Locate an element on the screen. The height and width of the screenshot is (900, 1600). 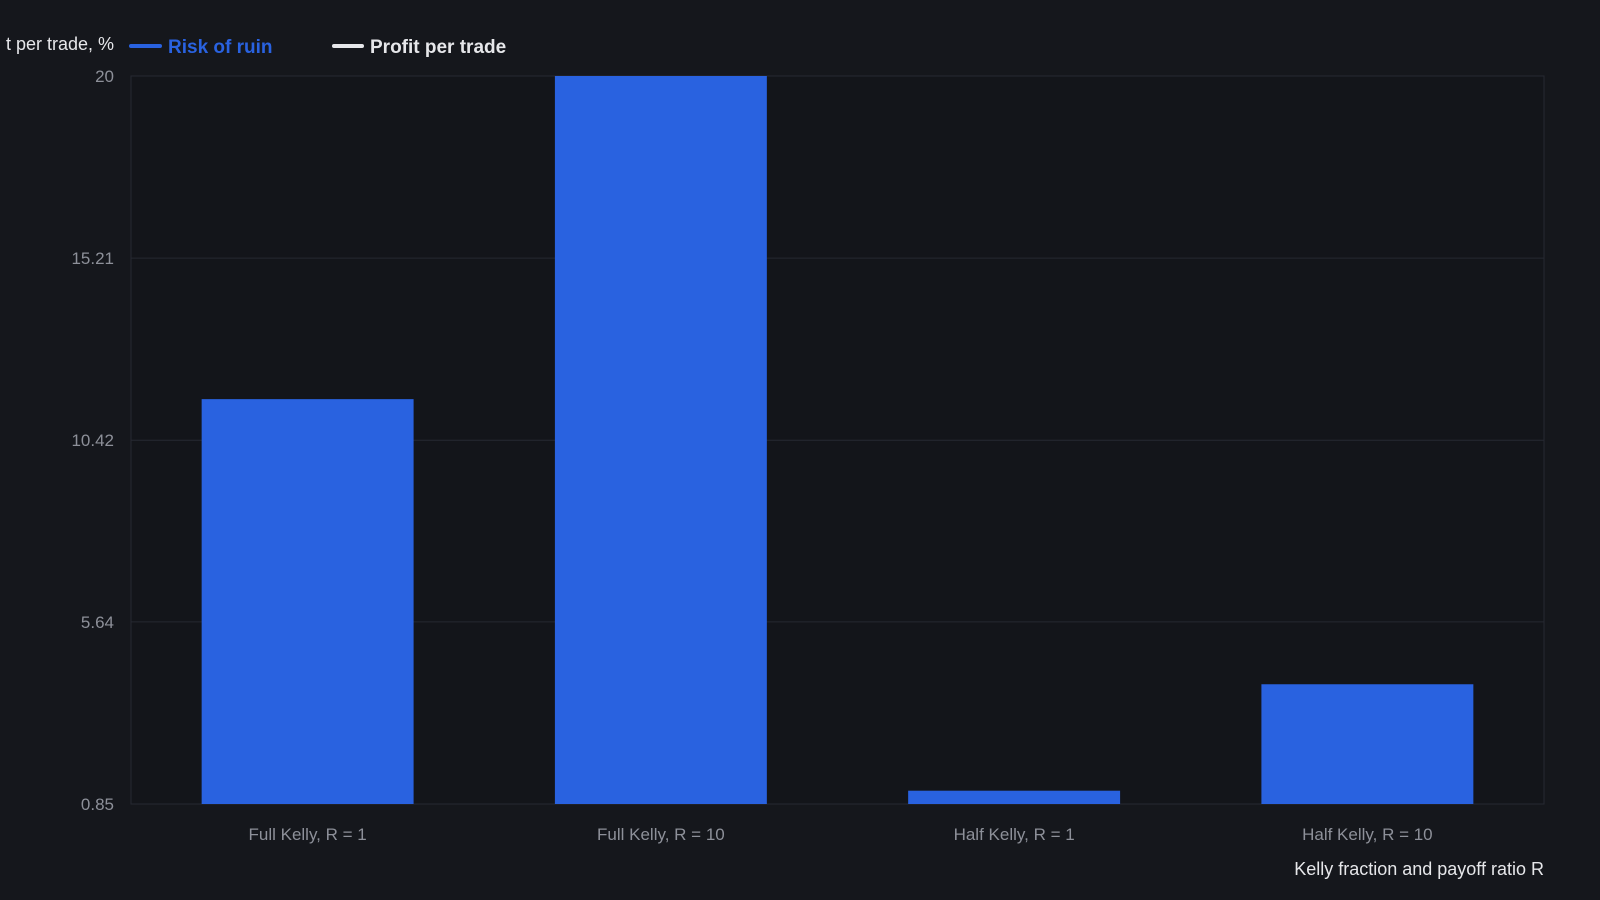
y-axis-ticks: 20 15.21 10.42 5.64 0.85 is located at coordinates (92, 440).